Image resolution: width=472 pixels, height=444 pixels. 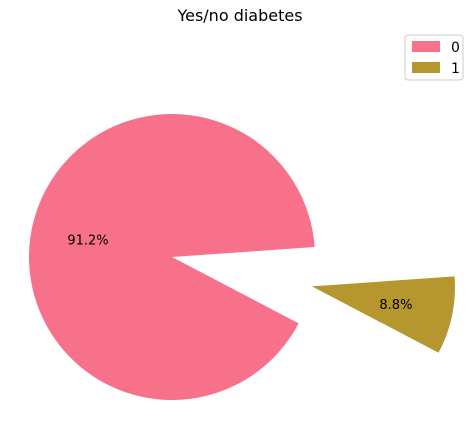 What do you see at coordinates (239, 15) in the screenshot?
I see `chart-title: Yes/no diabetes` at bounding box center [239, 15].